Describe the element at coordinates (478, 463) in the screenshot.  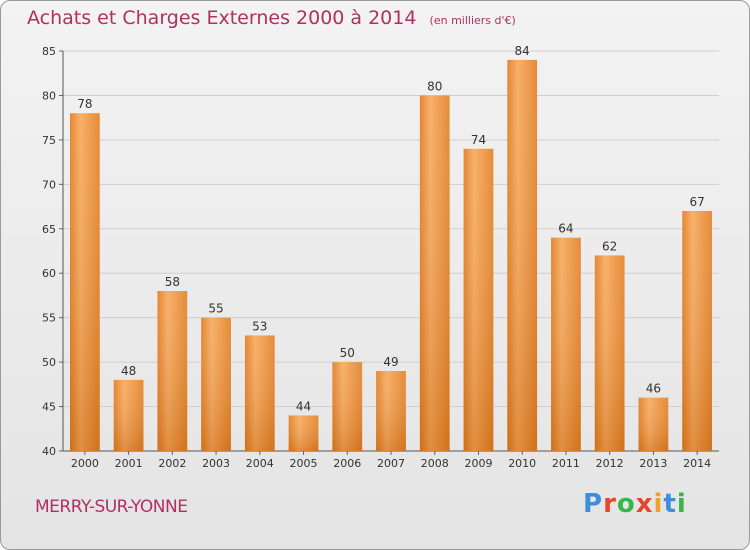
I see `x-tick-label: 2009` at that location.